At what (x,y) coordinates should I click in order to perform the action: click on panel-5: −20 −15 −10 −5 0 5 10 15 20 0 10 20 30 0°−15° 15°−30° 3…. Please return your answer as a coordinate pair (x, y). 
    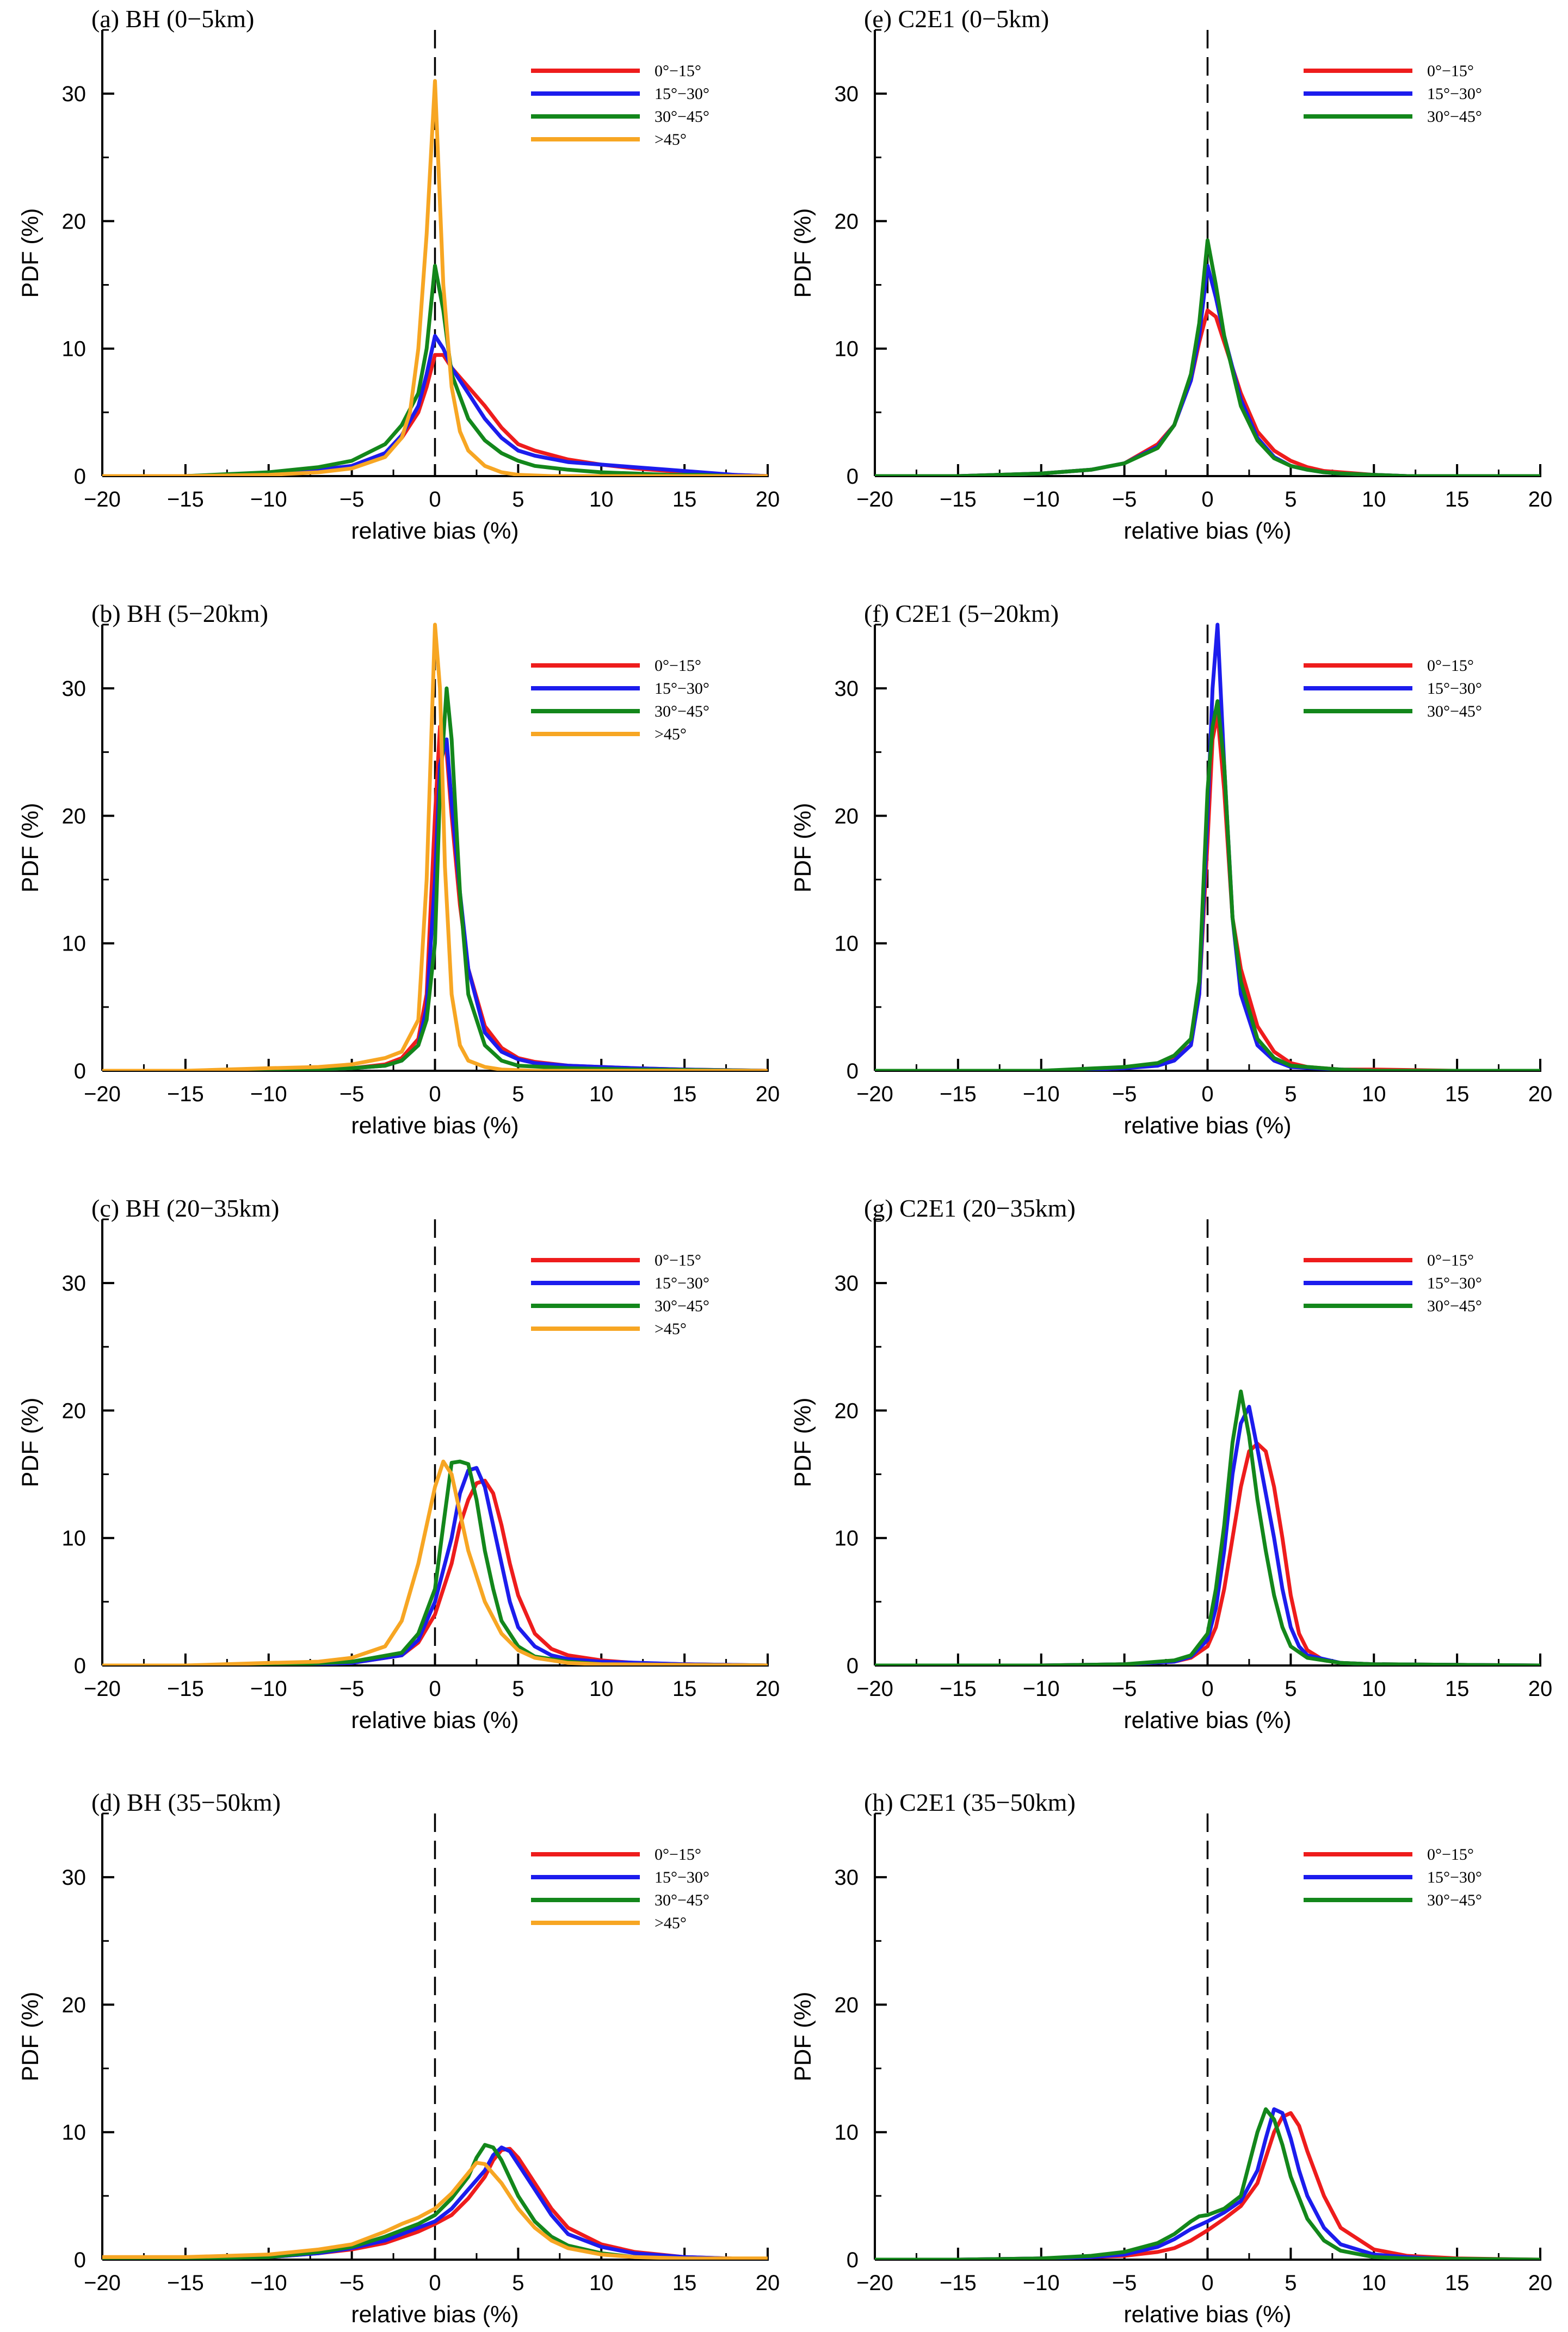
    Looking at the image, I should click on (1171, 274).